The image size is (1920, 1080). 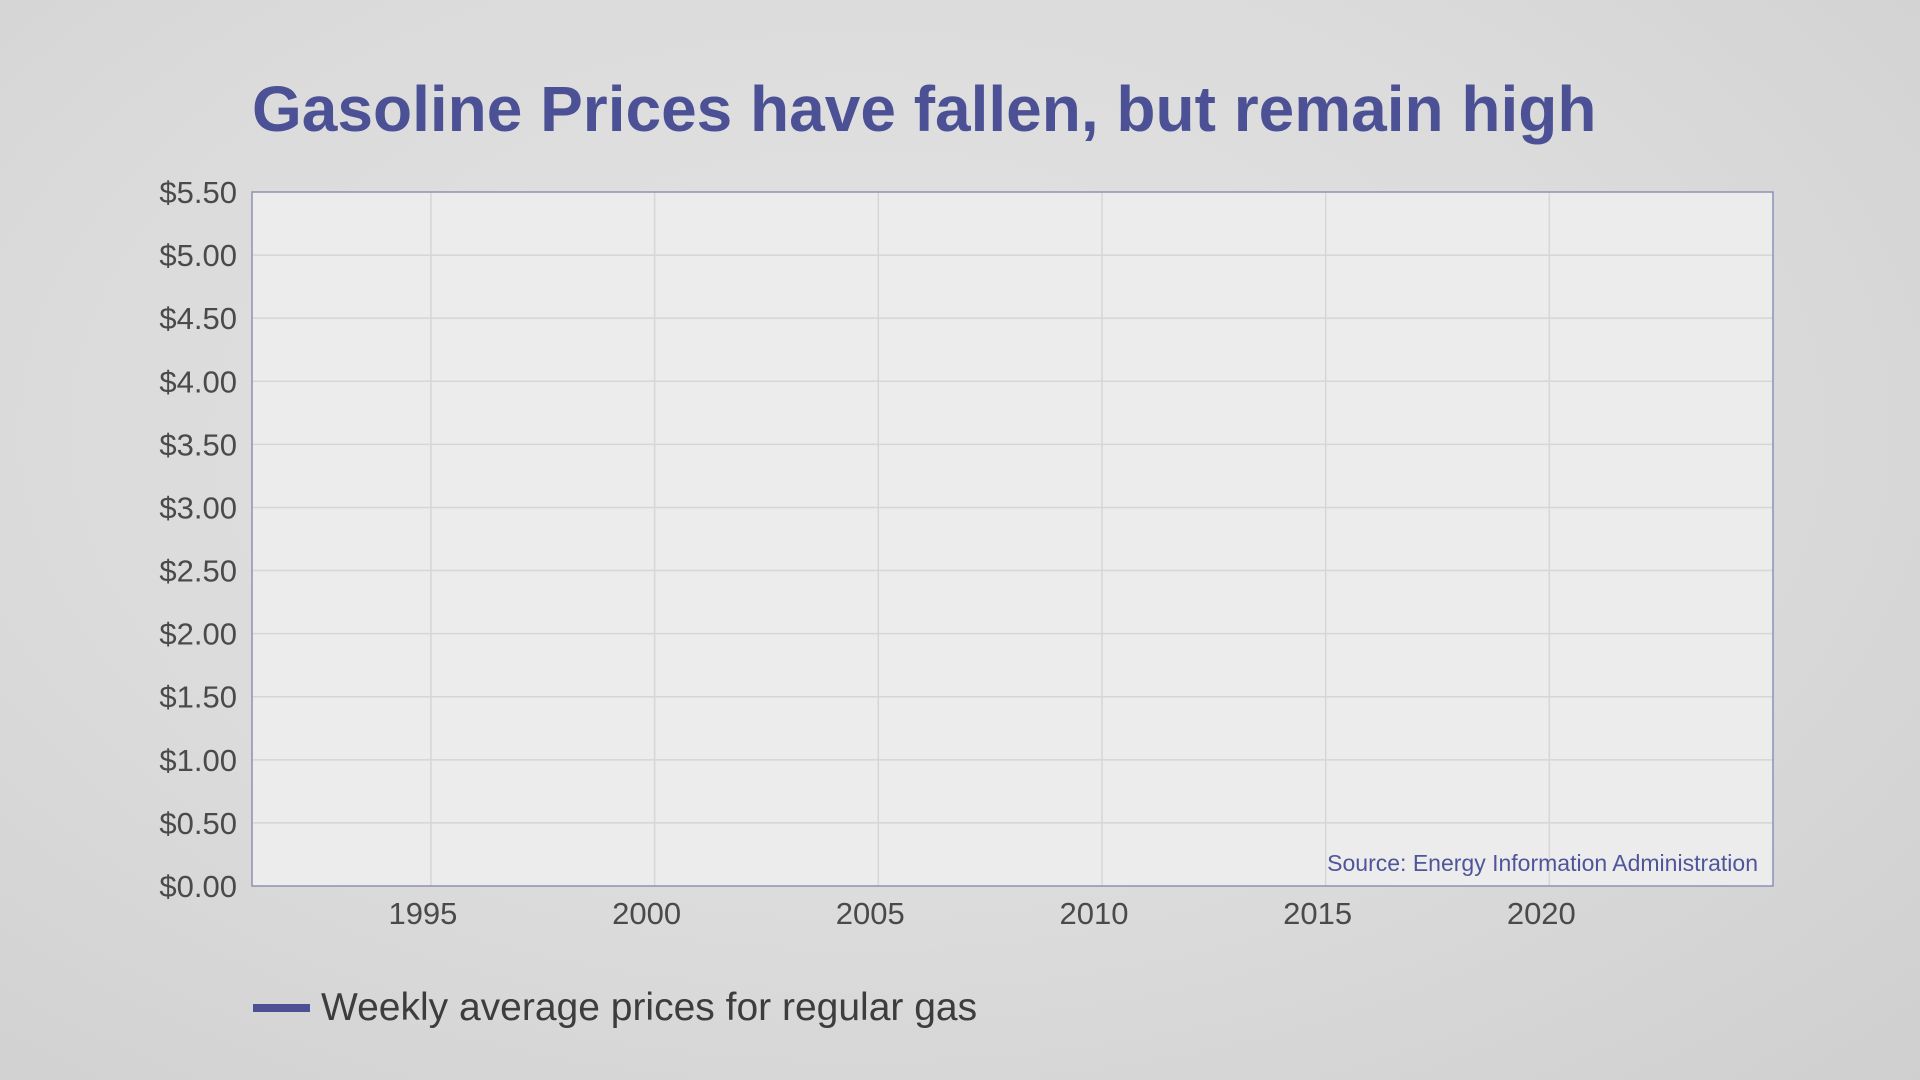 What do you see at coordinates (198, 318) in the screenshot?
I see `y-tick-label: $4.50` at bounding box center [198, 318].